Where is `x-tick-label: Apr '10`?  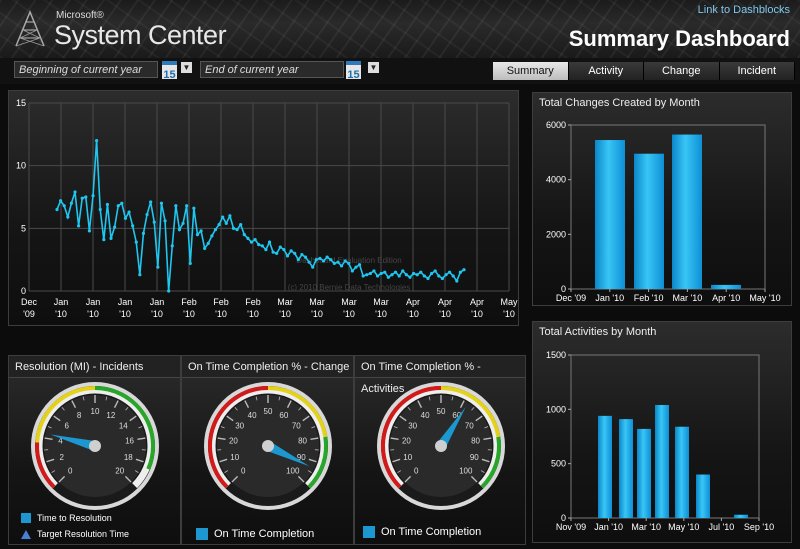 x-tick-label: Apr '10 is located at coordinates (726, 298).